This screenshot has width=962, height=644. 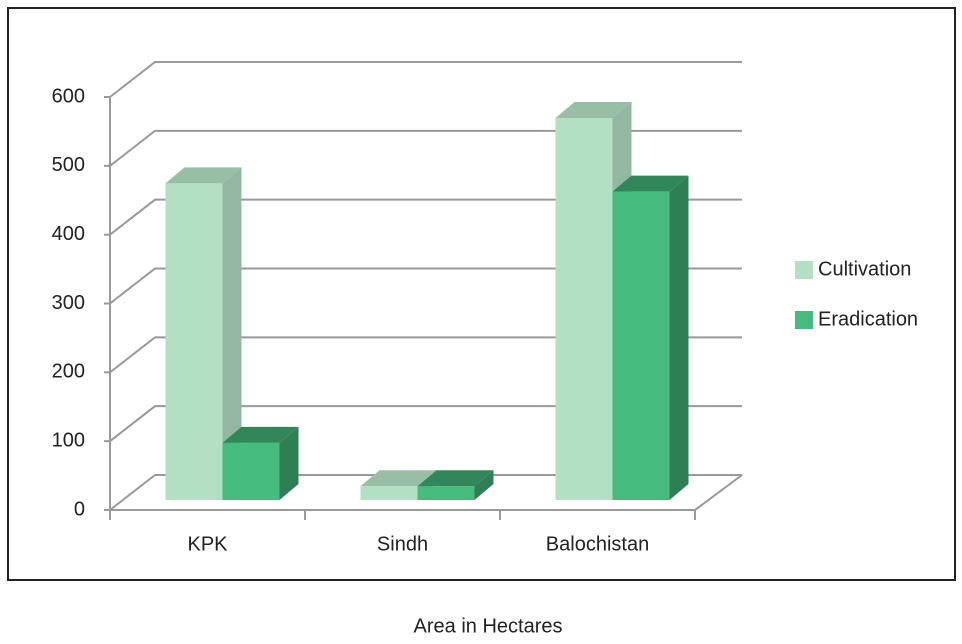 I want to click on y-tick-label: 300, so click(x=68, y=303).